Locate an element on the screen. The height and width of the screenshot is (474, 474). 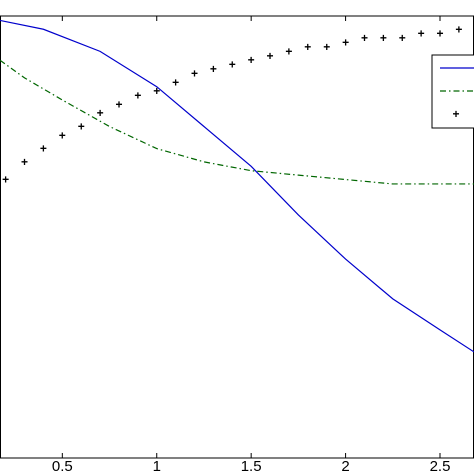
x-tick-label: 2.5 is located at coordinates (440, 466).